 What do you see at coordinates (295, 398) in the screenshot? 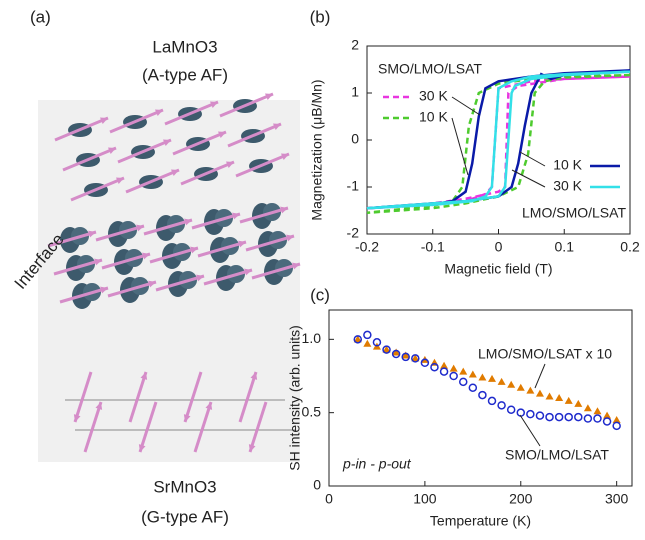
I see `y-axis-label: SH intensity (arb. units)` at bounding box center [295, 398].